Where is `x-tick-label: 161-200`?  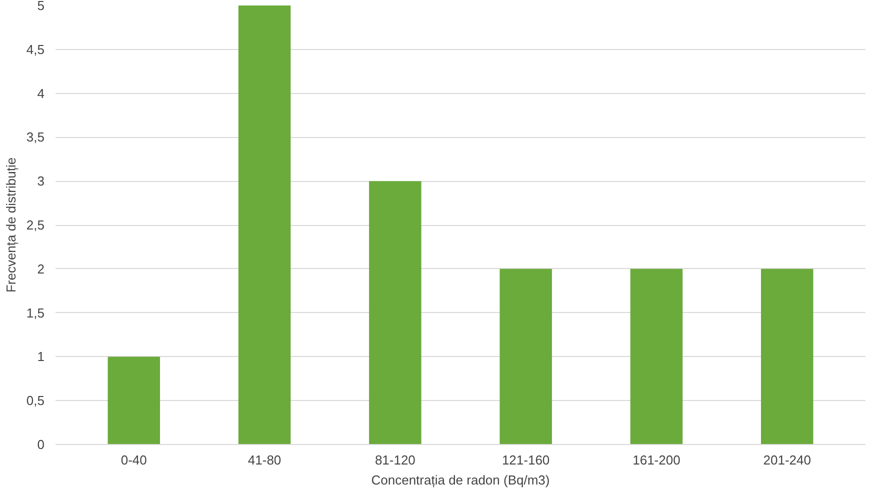
x-tick-label: 161-200 is located at coordinates (656, 460).